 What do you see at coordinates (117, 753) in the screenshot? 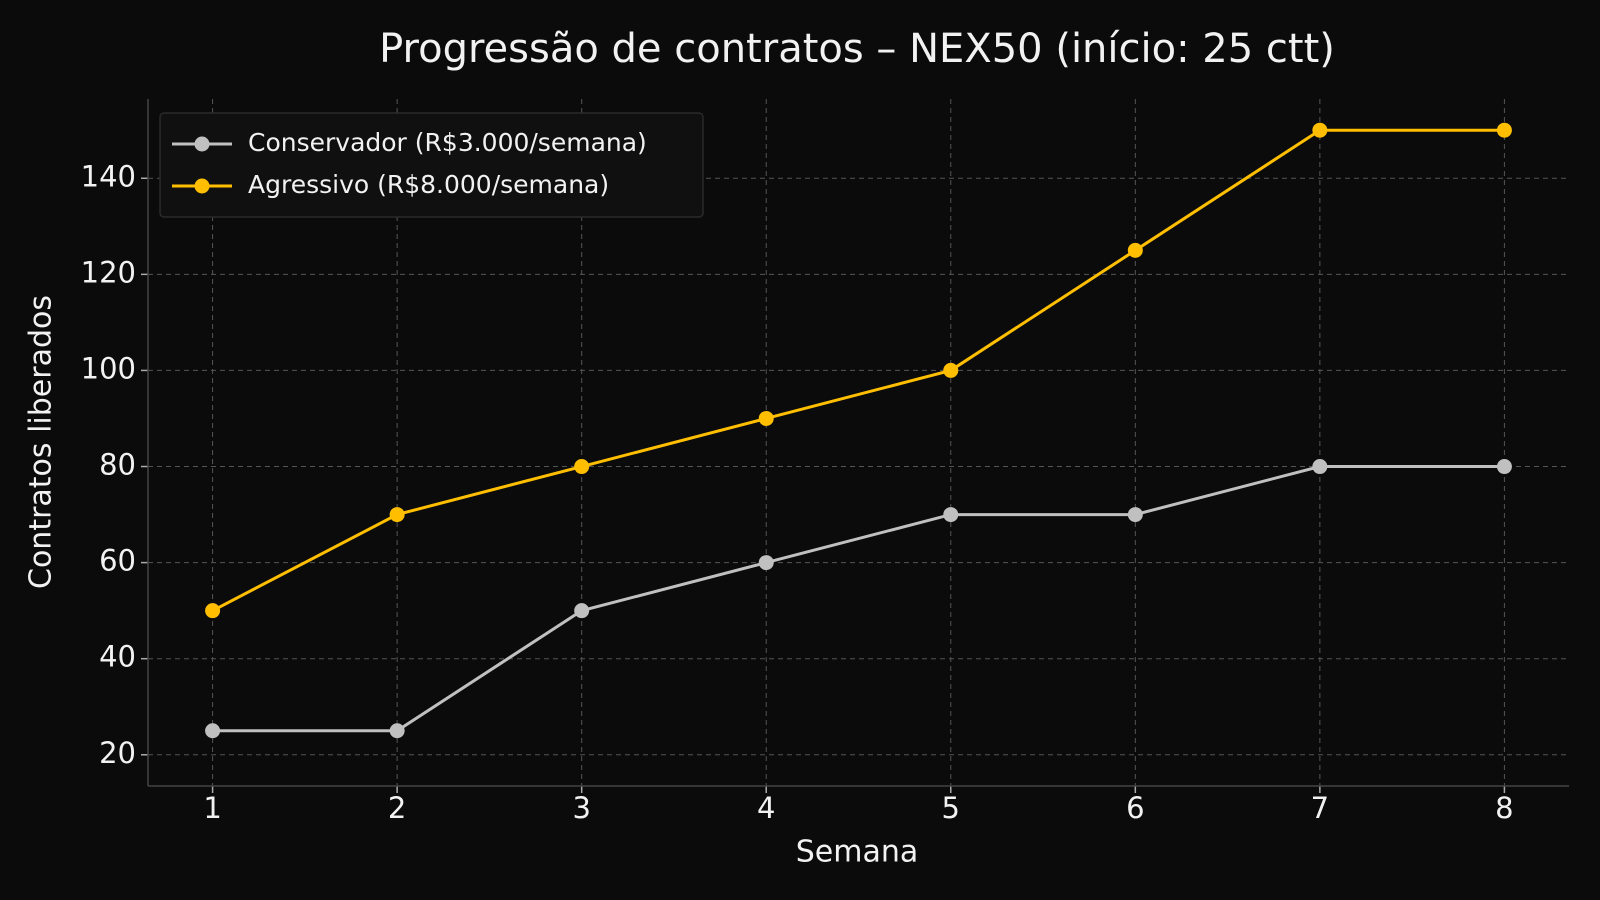
I see `y-tick-label: 20` at bounding box center [117, 753].